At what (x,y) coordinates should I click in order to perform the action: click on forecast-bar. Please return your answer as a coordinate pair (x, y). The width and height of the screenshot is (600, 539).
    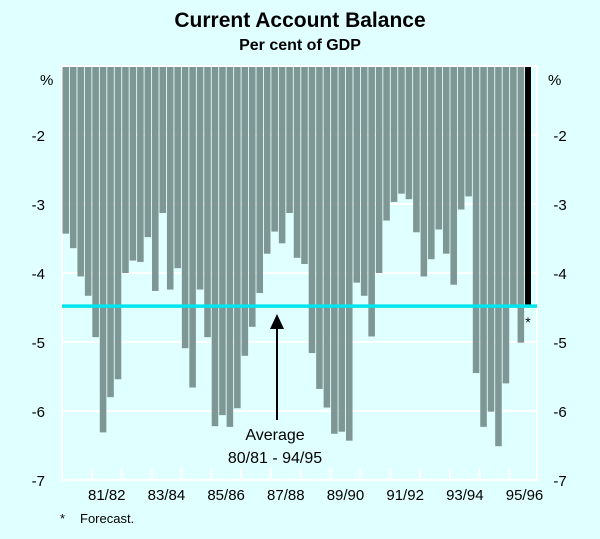
    Looking at the image, I should click on (528, 187).